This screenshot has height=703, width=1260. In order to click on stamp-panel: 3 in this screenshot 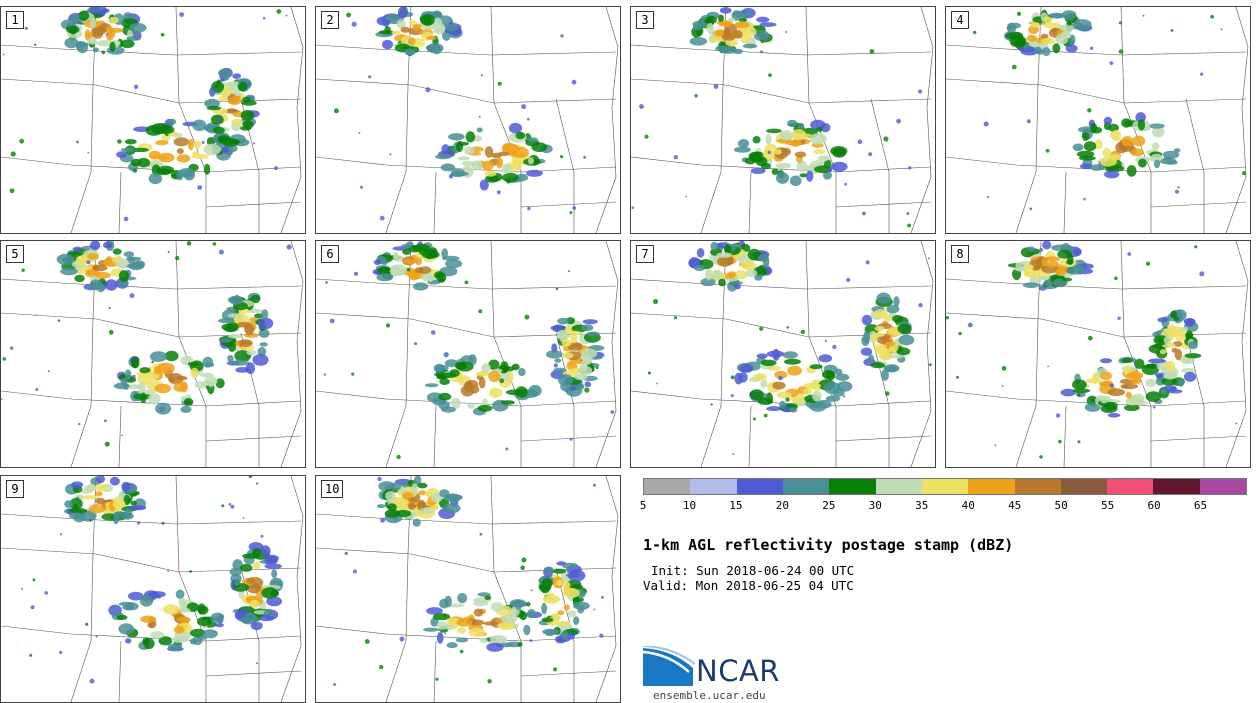, I will do `click(783, 120)`.